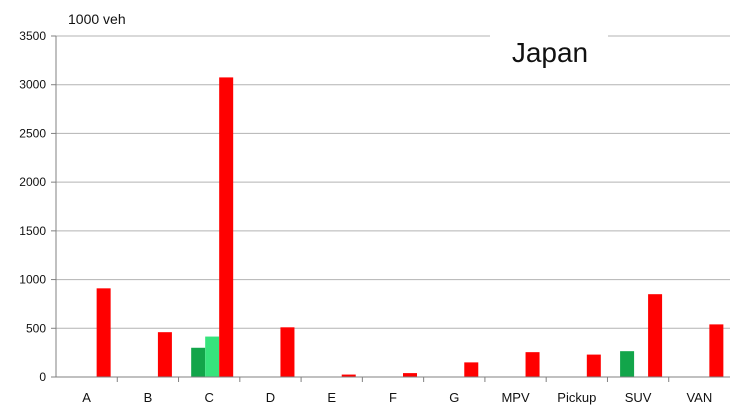 The height and width of the screenshot is (409, 732). What do you see at coordinates (270, 397) in the screenshot?
I see `x-category-label: D` at bounding box center [270, 397].